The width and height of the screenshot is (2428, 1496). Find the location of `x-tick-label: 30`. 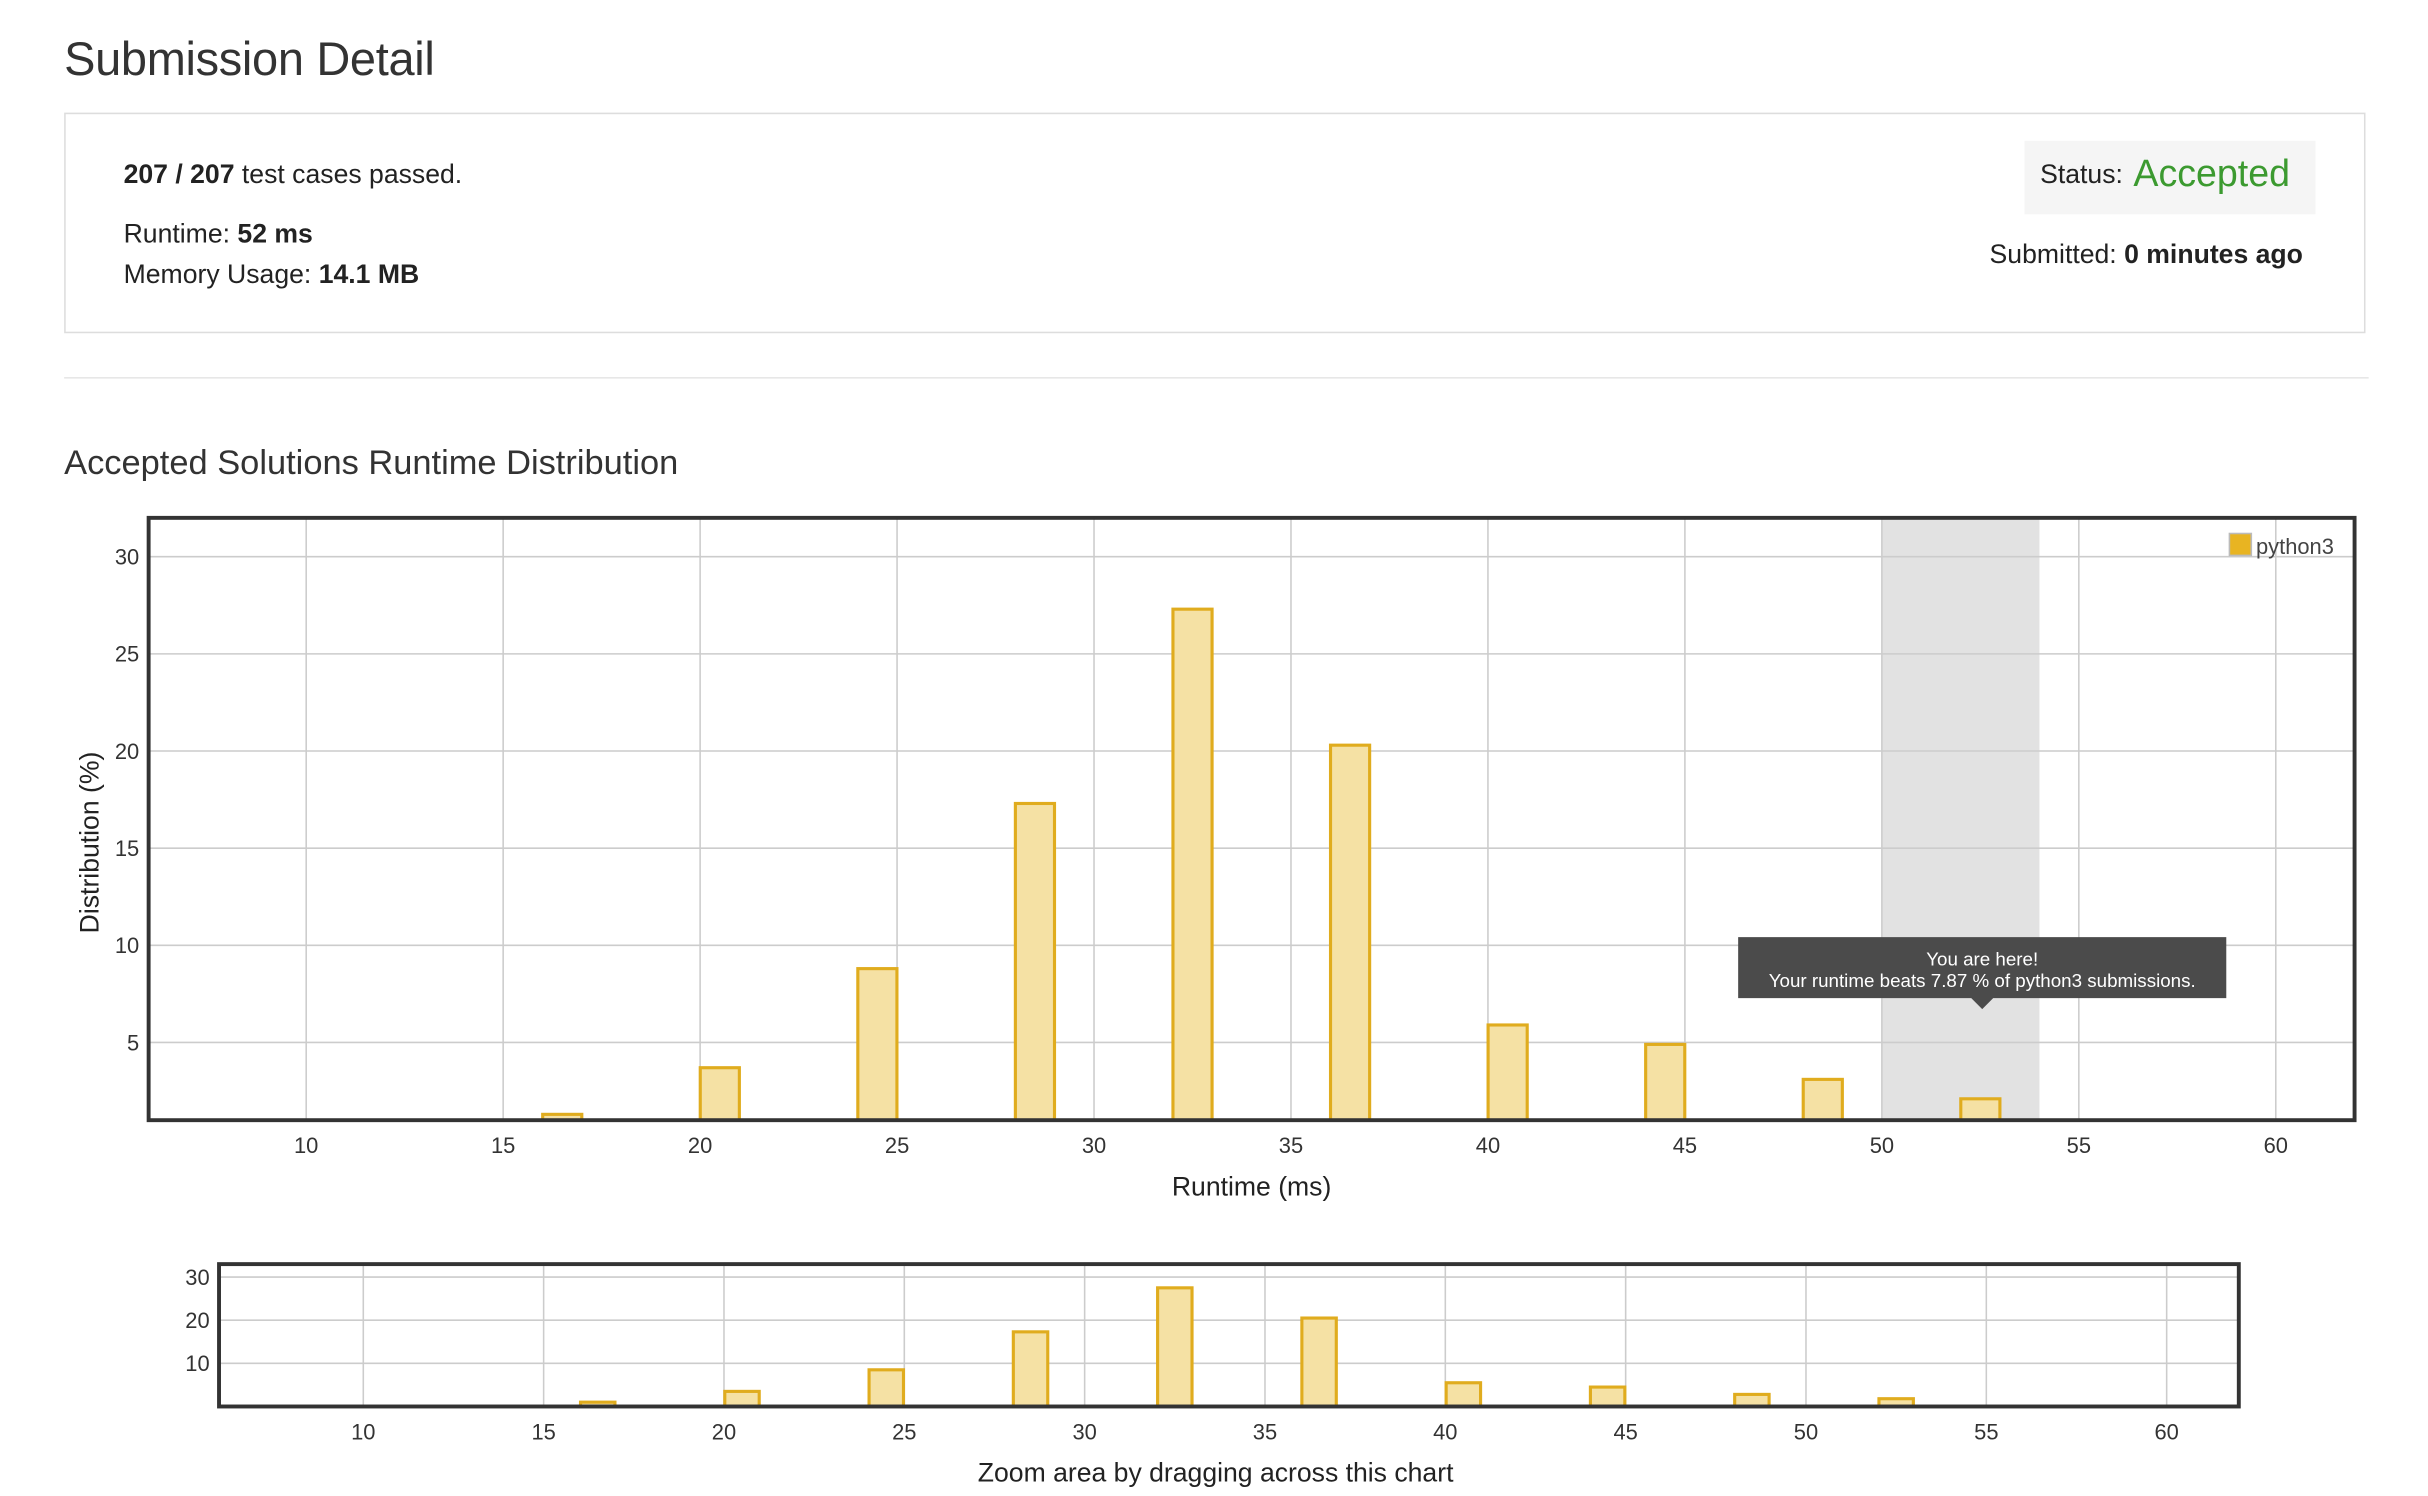

x-tick-label: 30 is located at coordinates (1094, 1145).